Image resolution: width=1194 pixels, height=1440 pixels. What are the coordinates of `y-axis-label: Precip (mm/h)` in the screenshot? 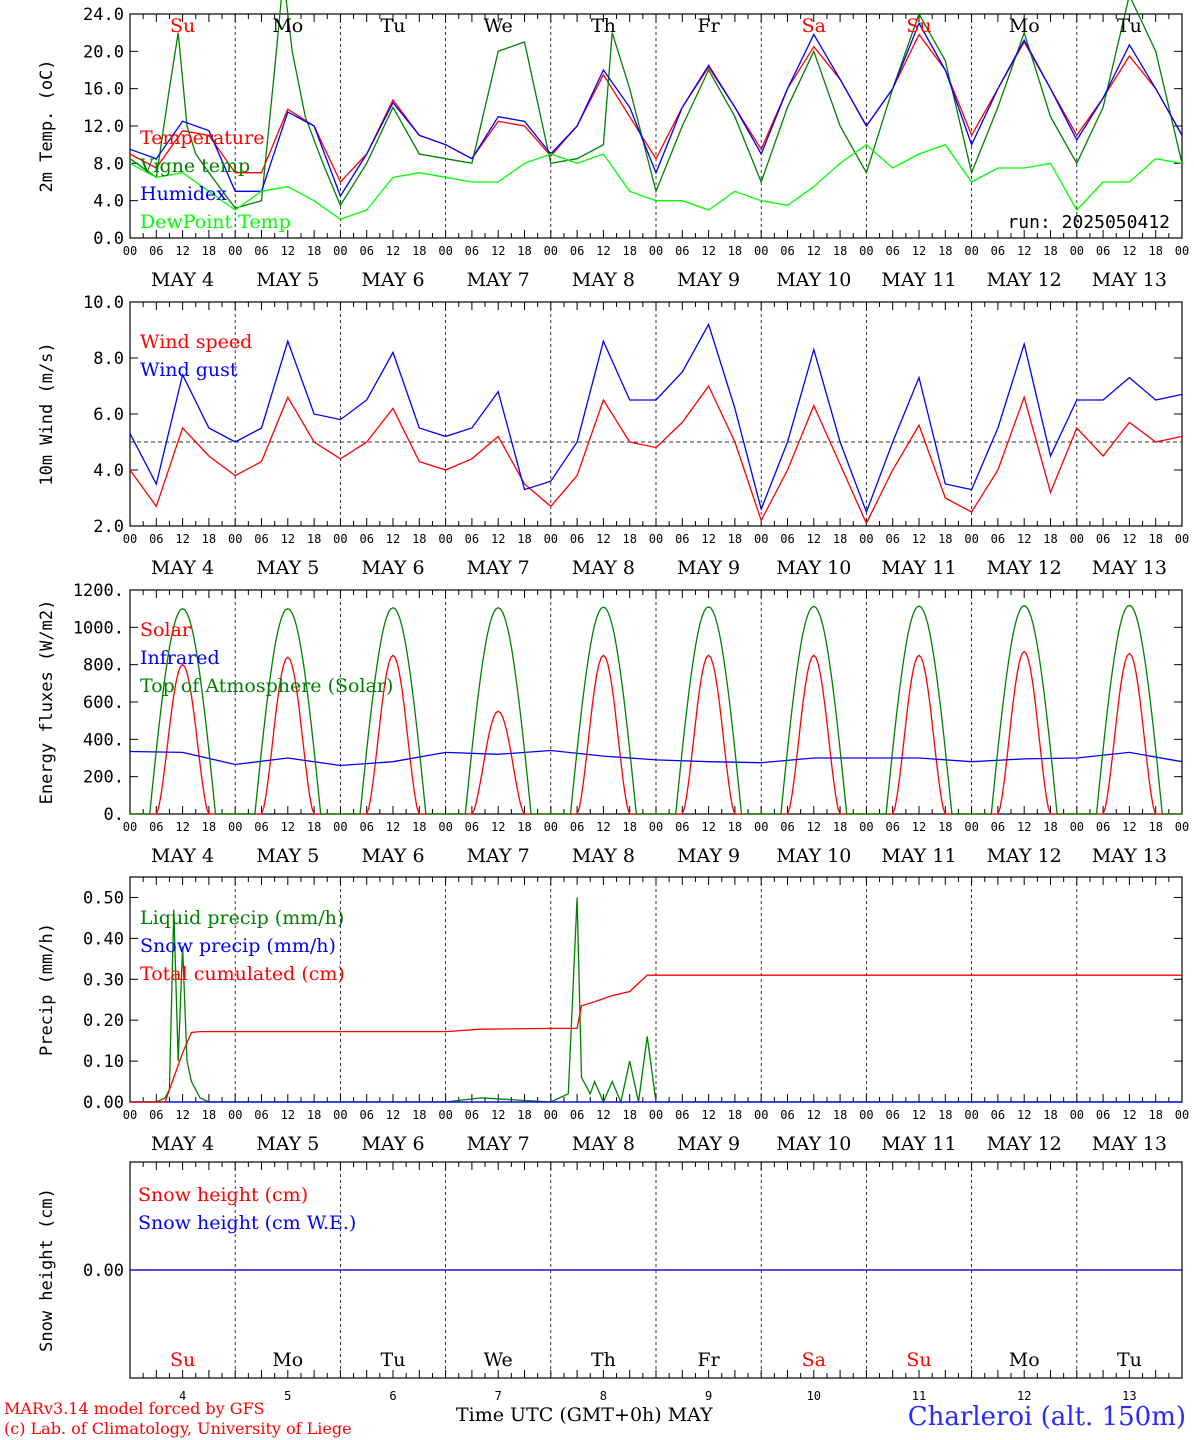 It's located at (47, 989).